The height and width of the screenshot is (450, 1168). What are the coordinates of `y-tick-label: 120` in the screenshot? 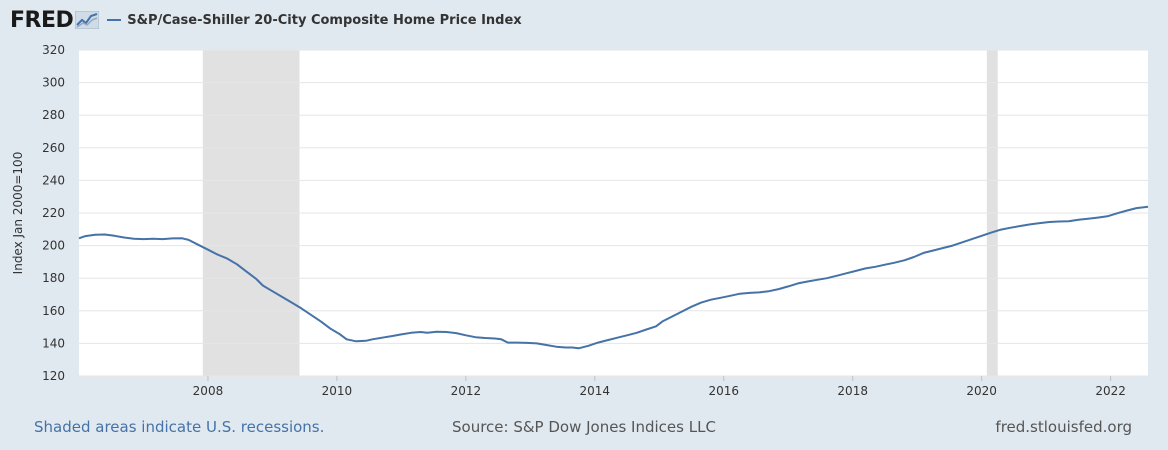 It's located at (53, 376).